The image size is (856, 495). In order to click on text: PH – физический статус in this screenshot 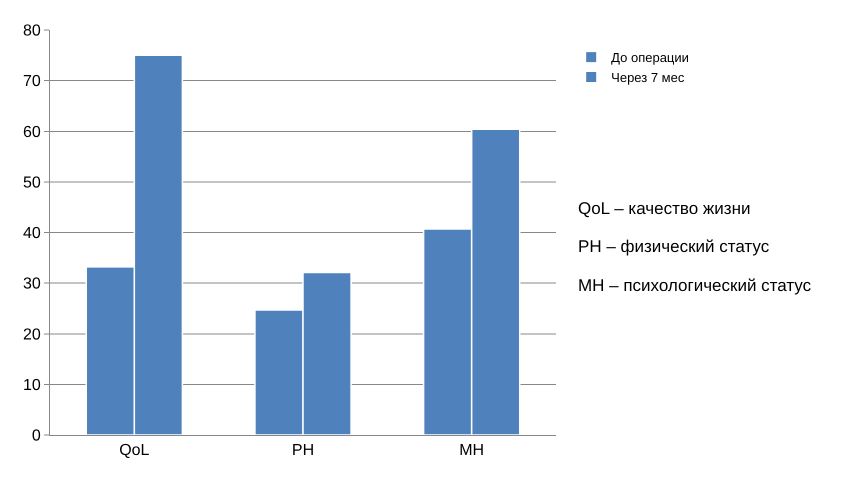, I will do `click(674, 246)`.